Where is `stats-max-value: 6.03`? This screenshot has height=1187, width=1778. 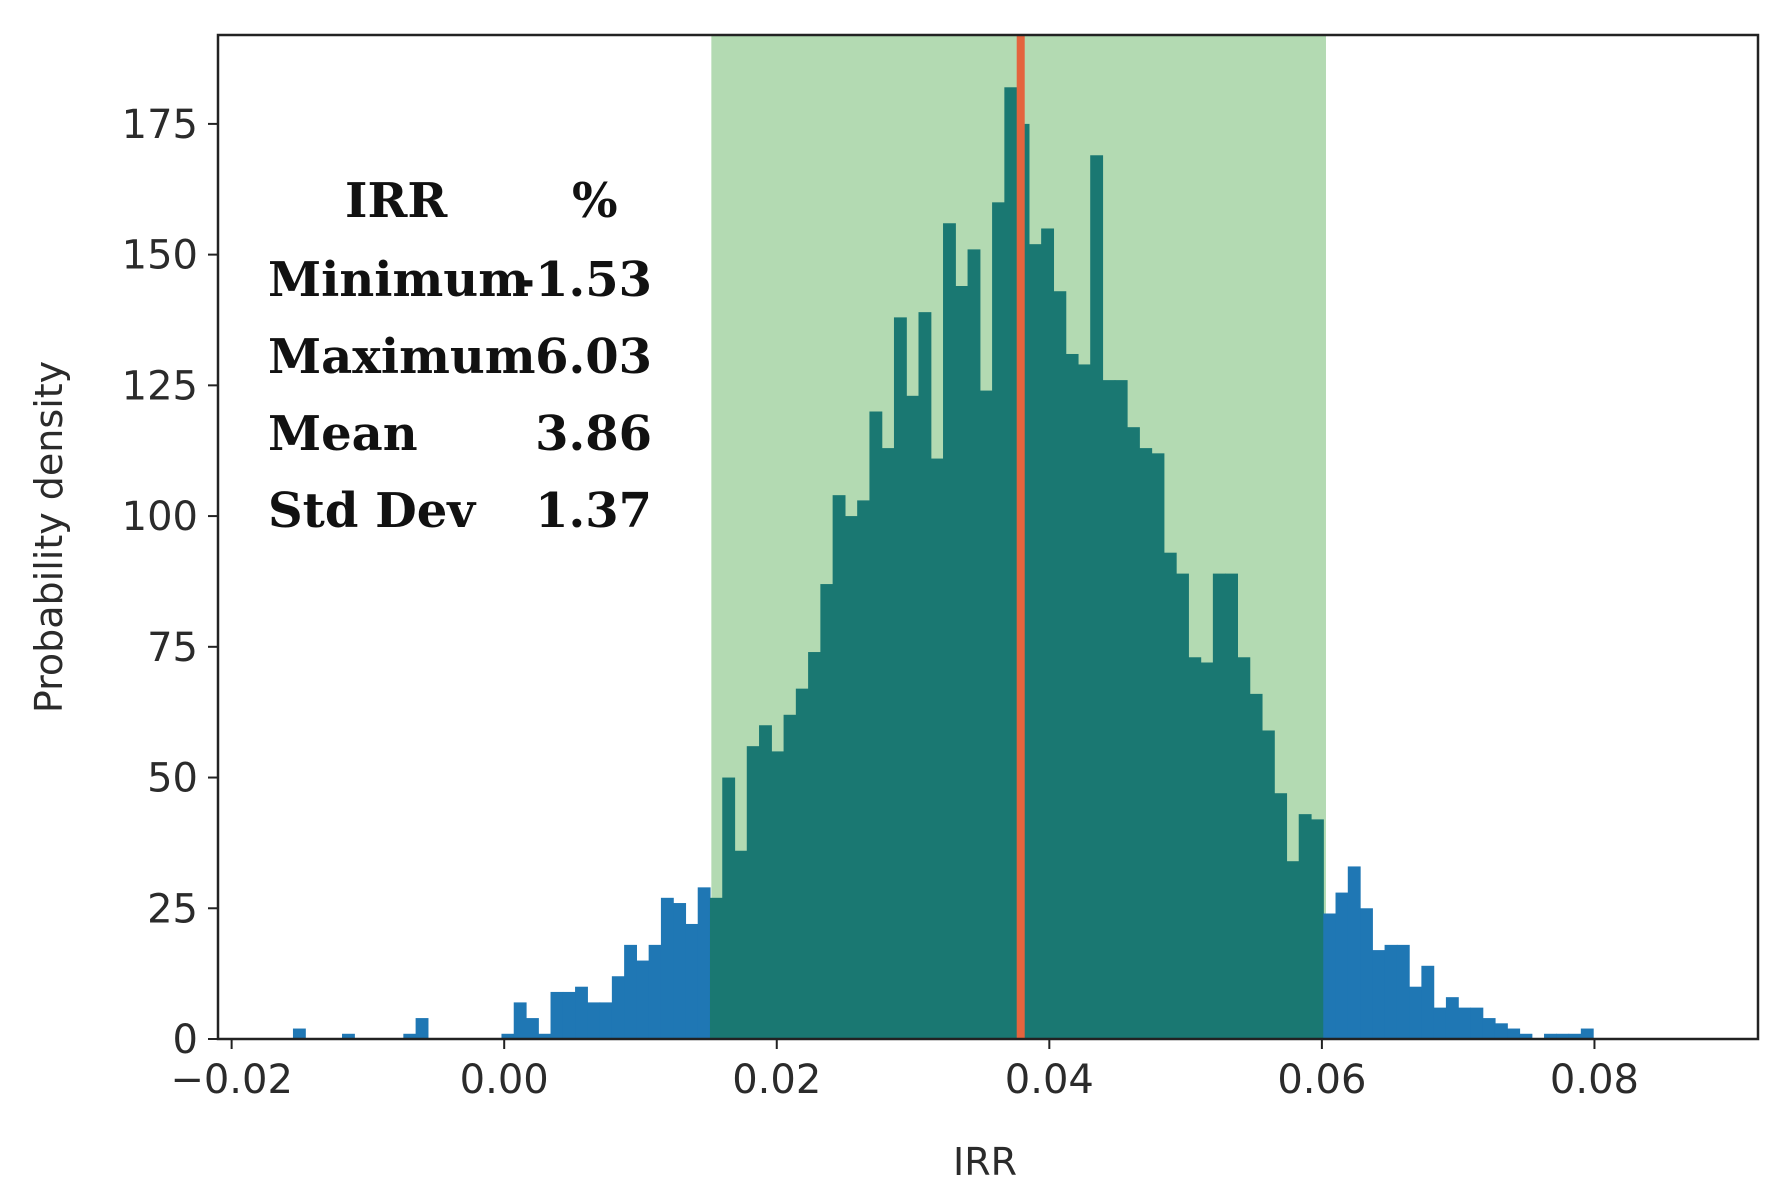 stats-max-value: 6.03 is located at coordinates (593, 357).